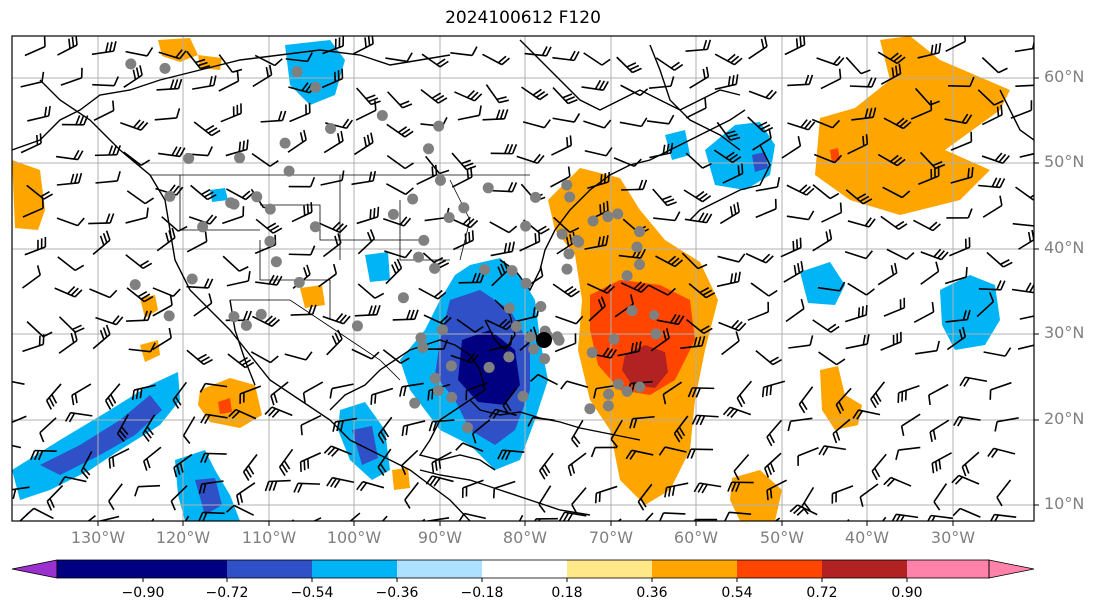 The width and height of the screenshot is (1105, 615). Describe the element at coordinates (645, 366) in the screenshot. I see `darkred-anomaly-atlantic` at that location.